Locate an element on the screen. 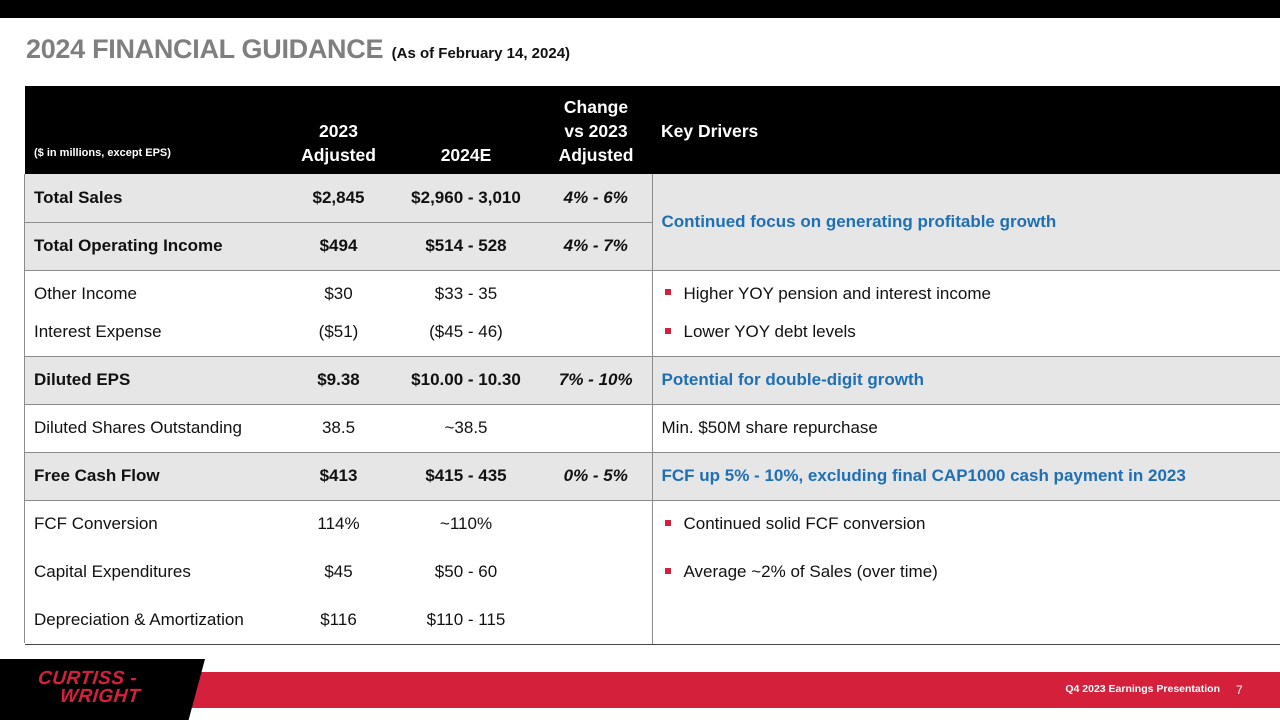  row-label: Other Income is located at coordinates (85, 293).